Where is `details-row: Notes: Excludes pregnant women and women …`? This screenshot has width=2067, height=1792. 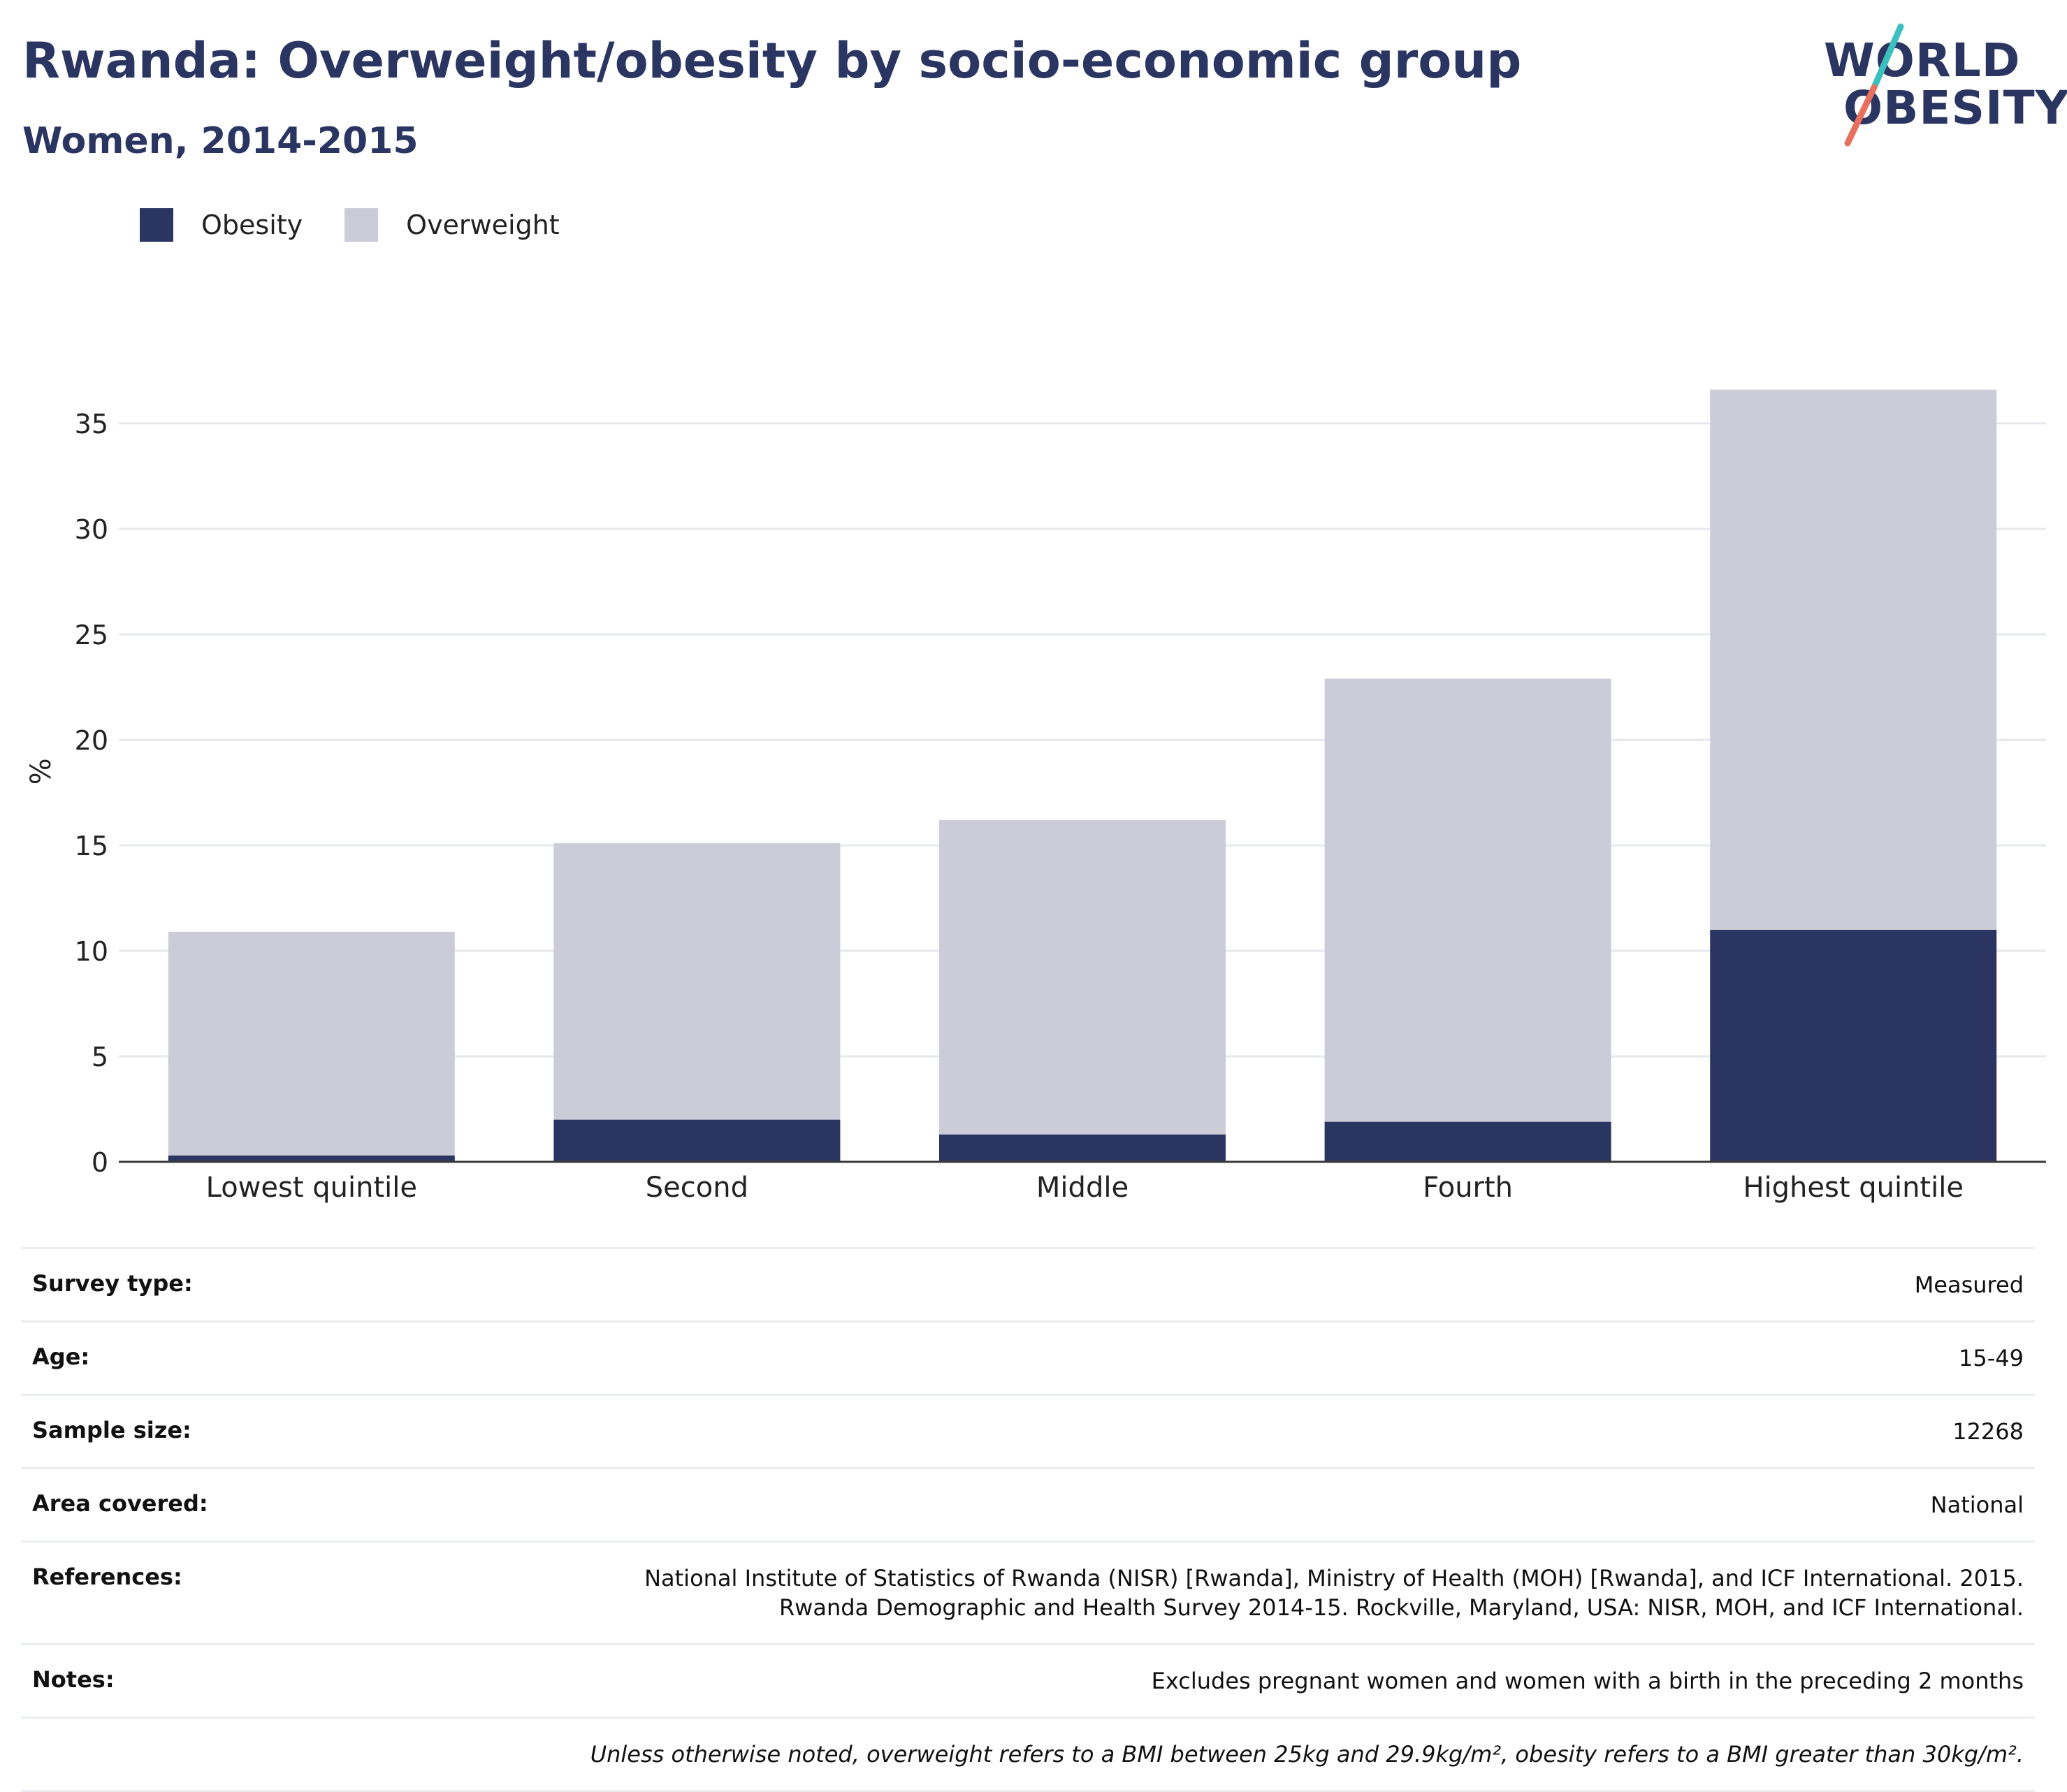 details-row: Notes: Excludes pregnant women and women … is located at coordinates (1028, 1680).